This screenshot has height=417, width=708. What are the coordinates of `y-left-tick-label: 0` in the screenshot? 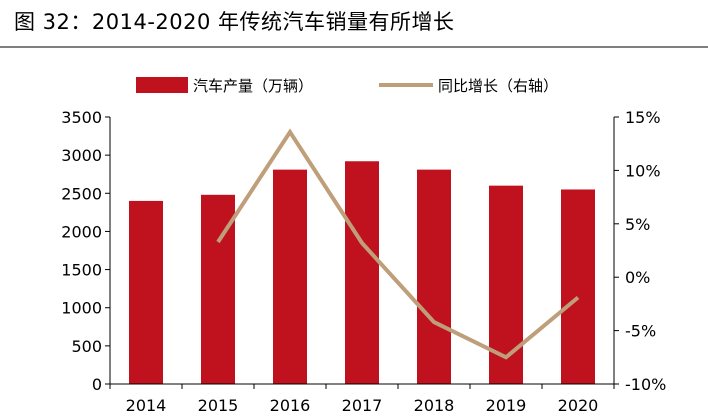 It's located at (97, 384).